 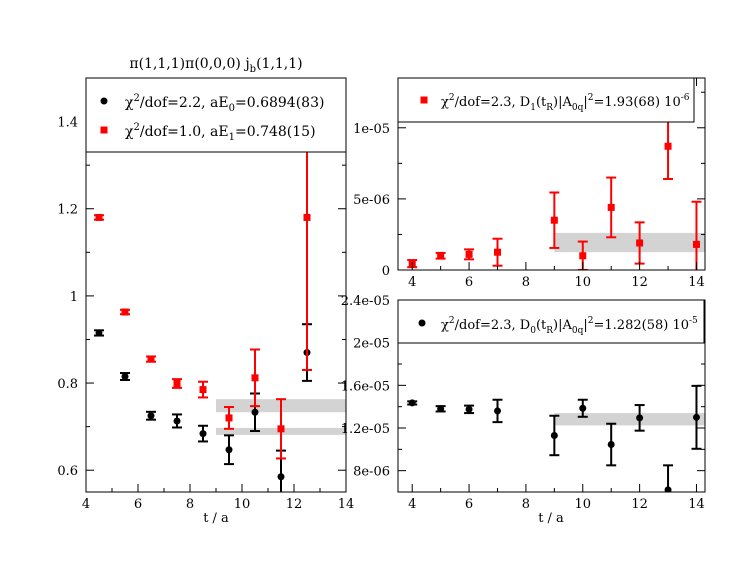 I want to click on legend-entry: χ2/dof=2.3, D1(tR)|A0q|2=1.93(68) 10-6, so click(x=565, y=103).